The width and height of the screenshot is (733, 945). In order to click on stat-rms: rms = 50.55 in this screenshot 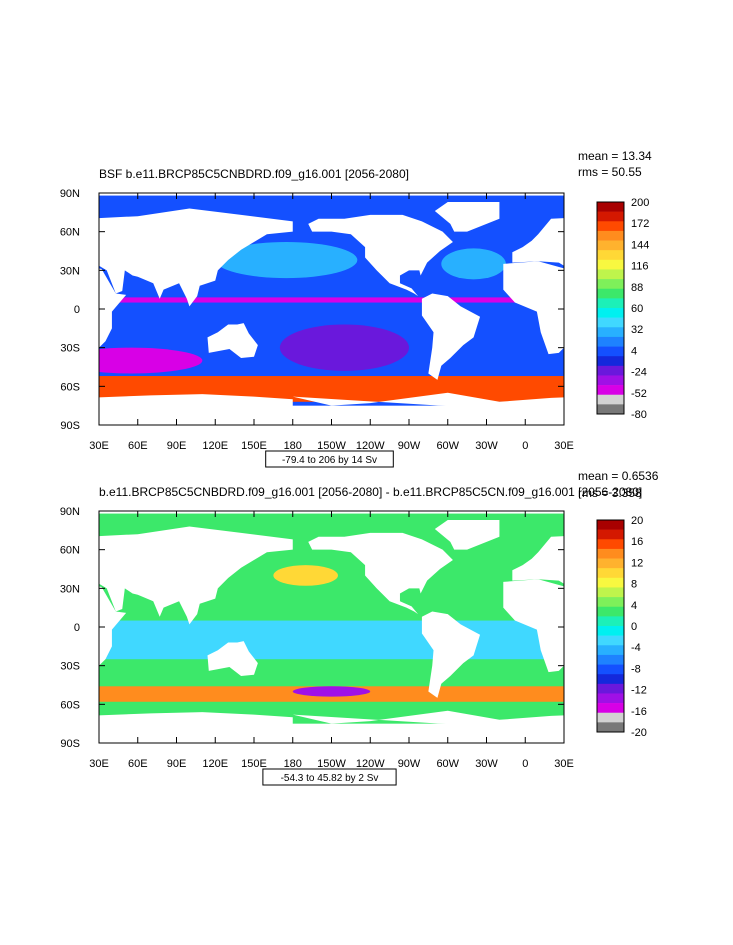, I will do `click(610, 172)`.